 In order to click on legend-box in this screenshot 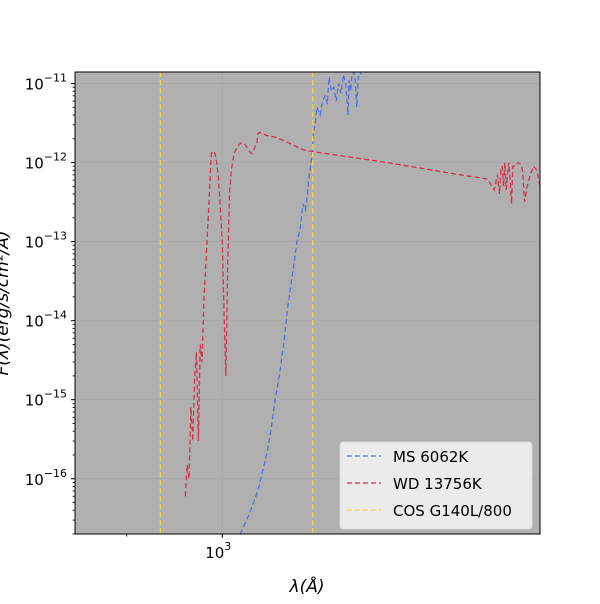, I will do `click(436, 485)`.